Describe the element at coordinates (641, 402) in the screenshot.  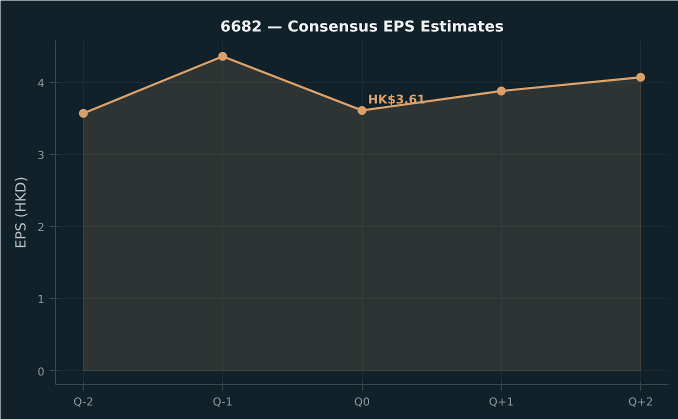
I see `x-tick-label: Q+2` at that location.